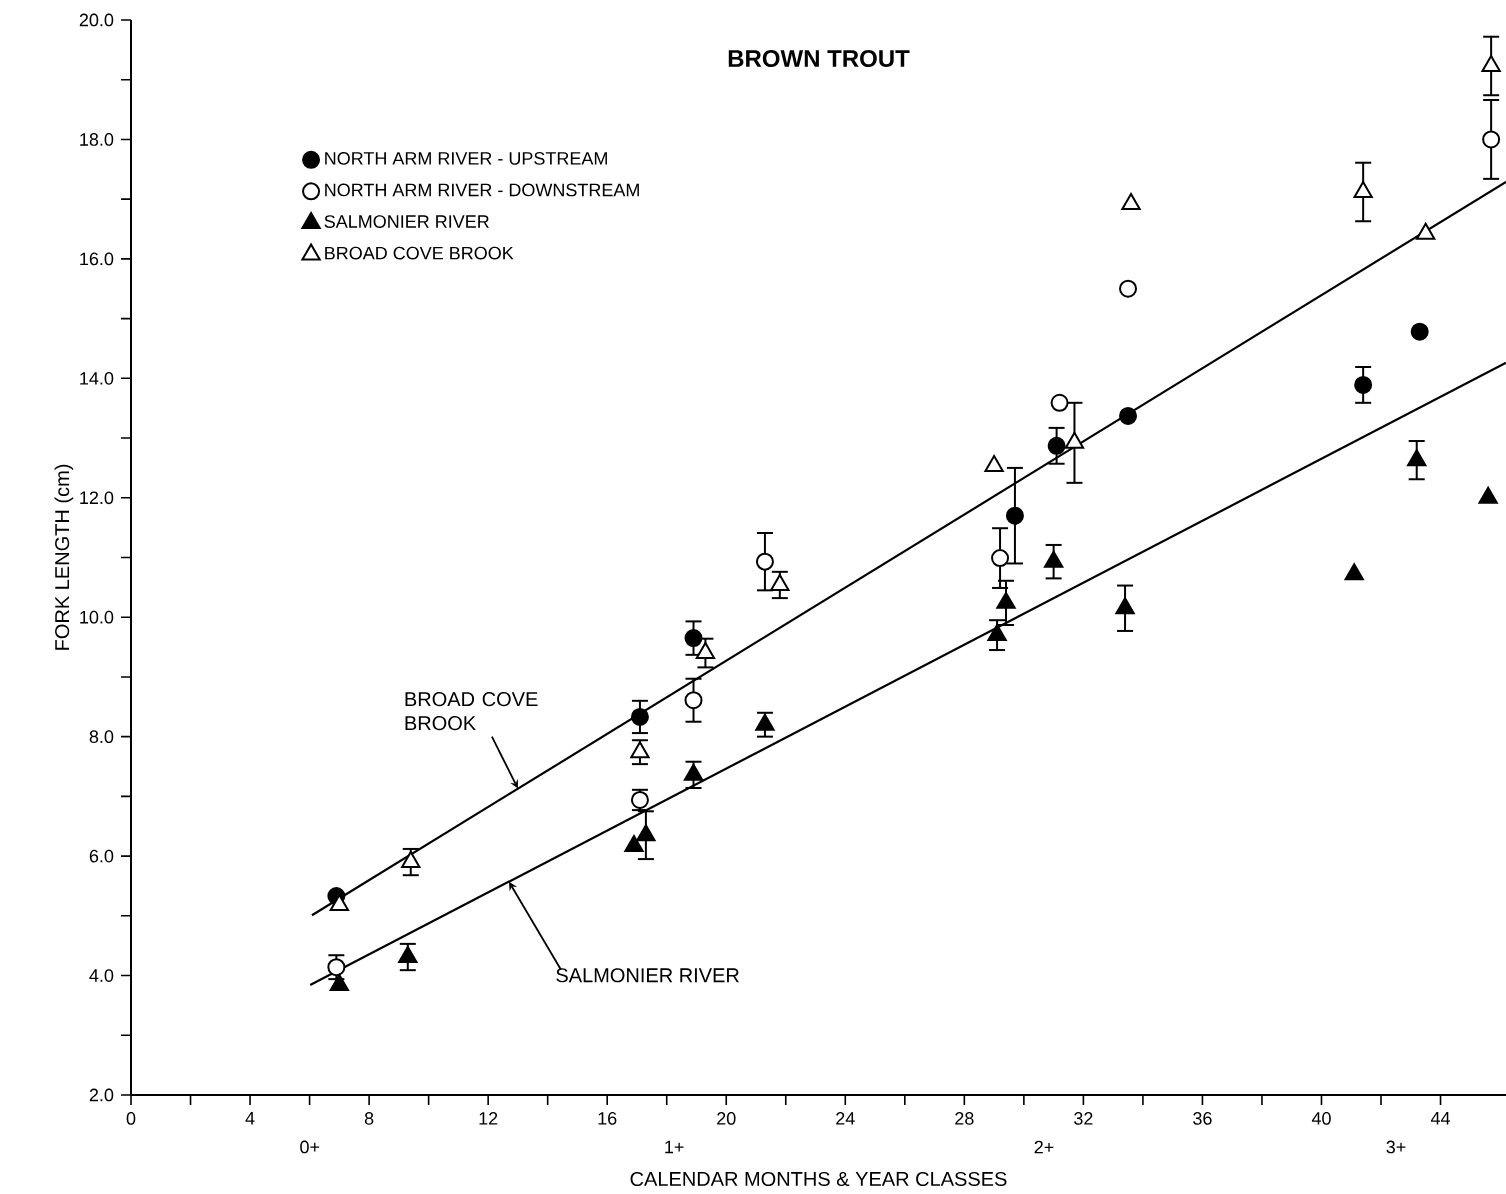 The width and height of the screenshot is (1506, 1194). Describe the element at coordinates (97, 498) in the screenshot. I see `y-tick-label: 12.0` at that location.